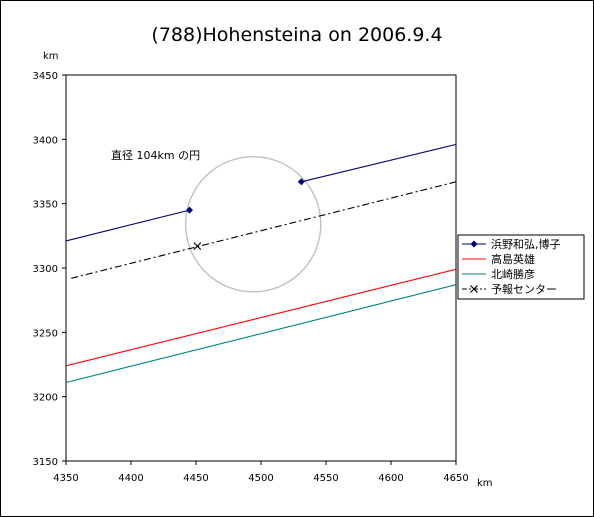 Image resolution: width=594 pixels, height=517 pixels. I want to click on legend-box, so click(521, 267).